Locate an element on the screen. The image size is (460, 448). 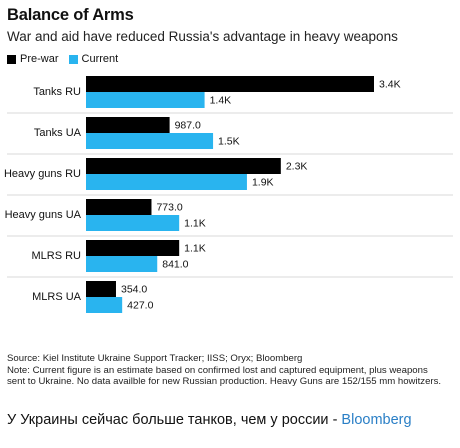
bar-current-heavy-guns-ua is located at coordinates (133, 223).